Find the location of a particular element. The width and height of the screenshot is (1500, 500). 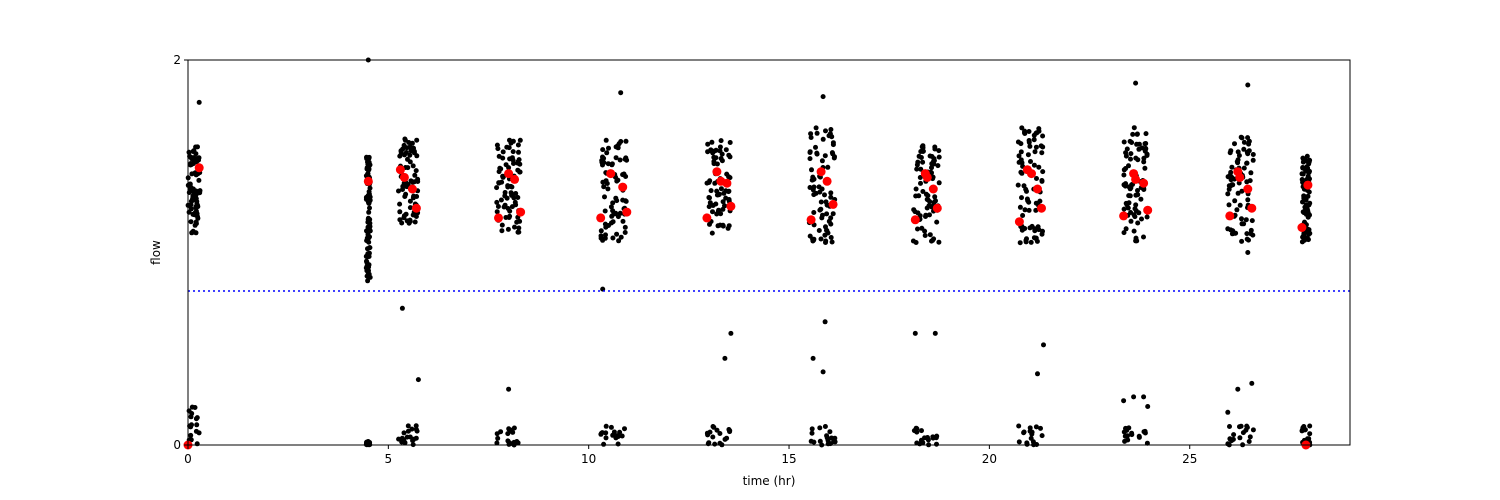

x-tick-label: 15 is located at coordinates (788, 459).